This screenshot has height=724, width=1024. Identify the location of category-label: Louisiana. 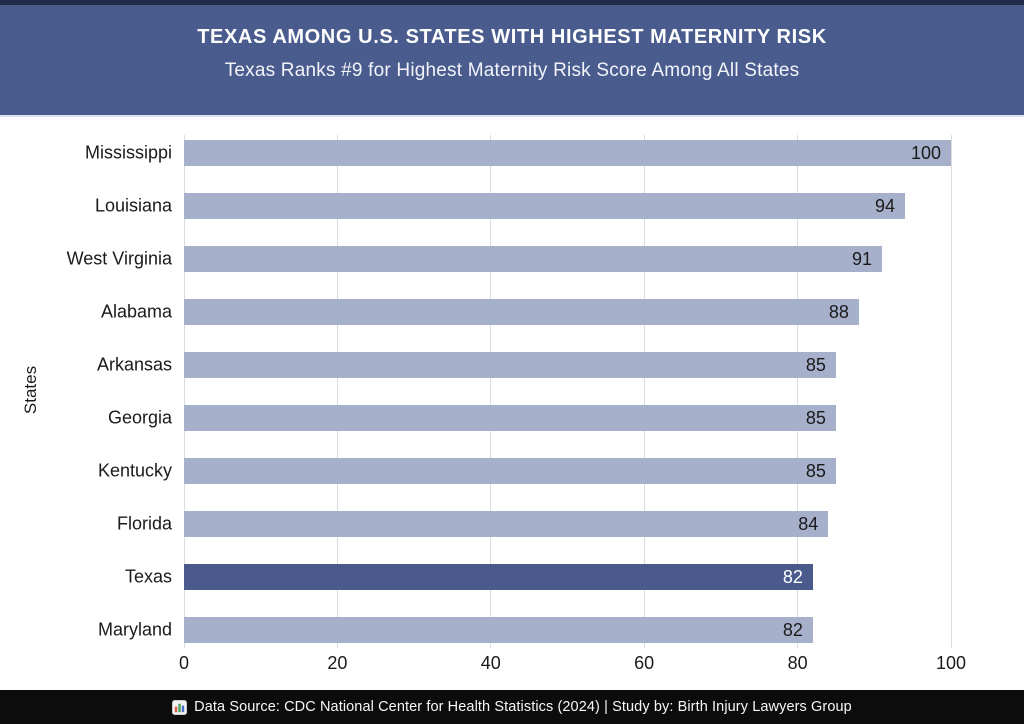
(133, 205).